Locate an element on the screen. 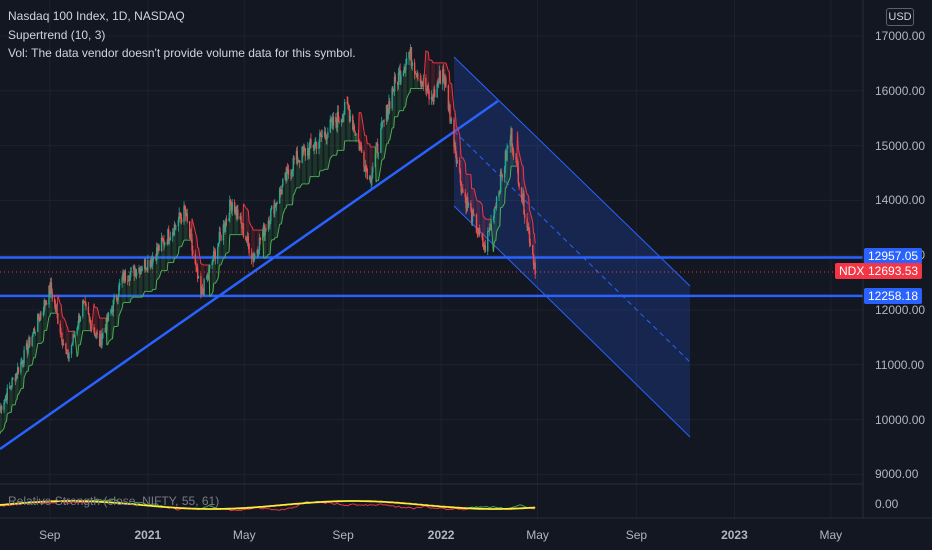  y-tick-label: 9000.00 is located at coordinates (897, 474).